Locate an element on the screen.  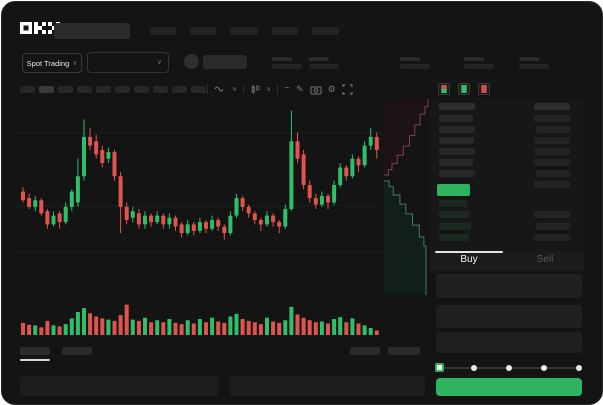
amount-slider is located at coordinates (508, 368).